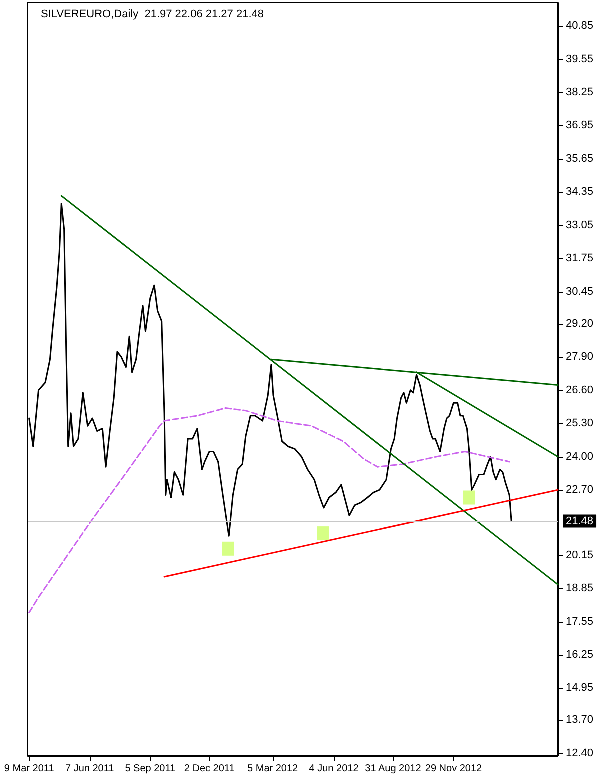  What do you see at coordinates (580, 490) in the screenshot?
I see `y-tick-label: 22.70` at bounding box center [580, 490].